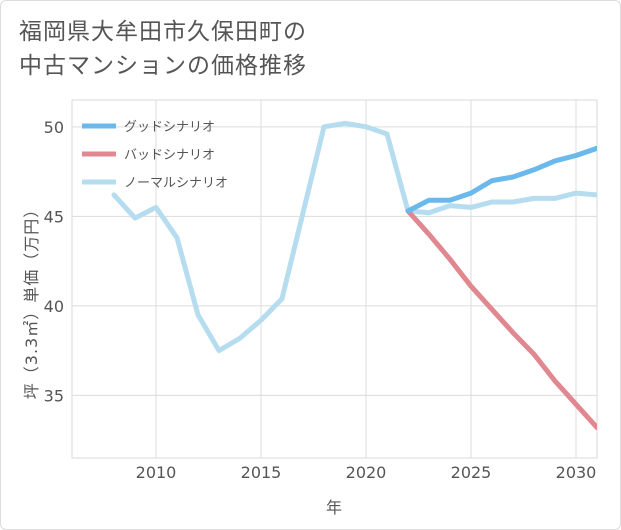 This screenshot has width=621, height=530. I want to click on legend-label-0: グッドシナリオ, so click(169, 127).